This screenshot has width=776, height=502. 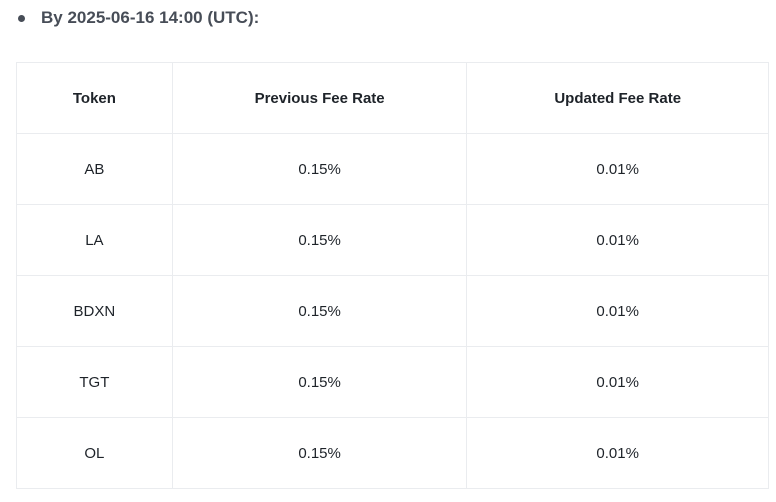 I want to click on table-row: OL 0.15% 0.01%, so click(x=392, y=453).